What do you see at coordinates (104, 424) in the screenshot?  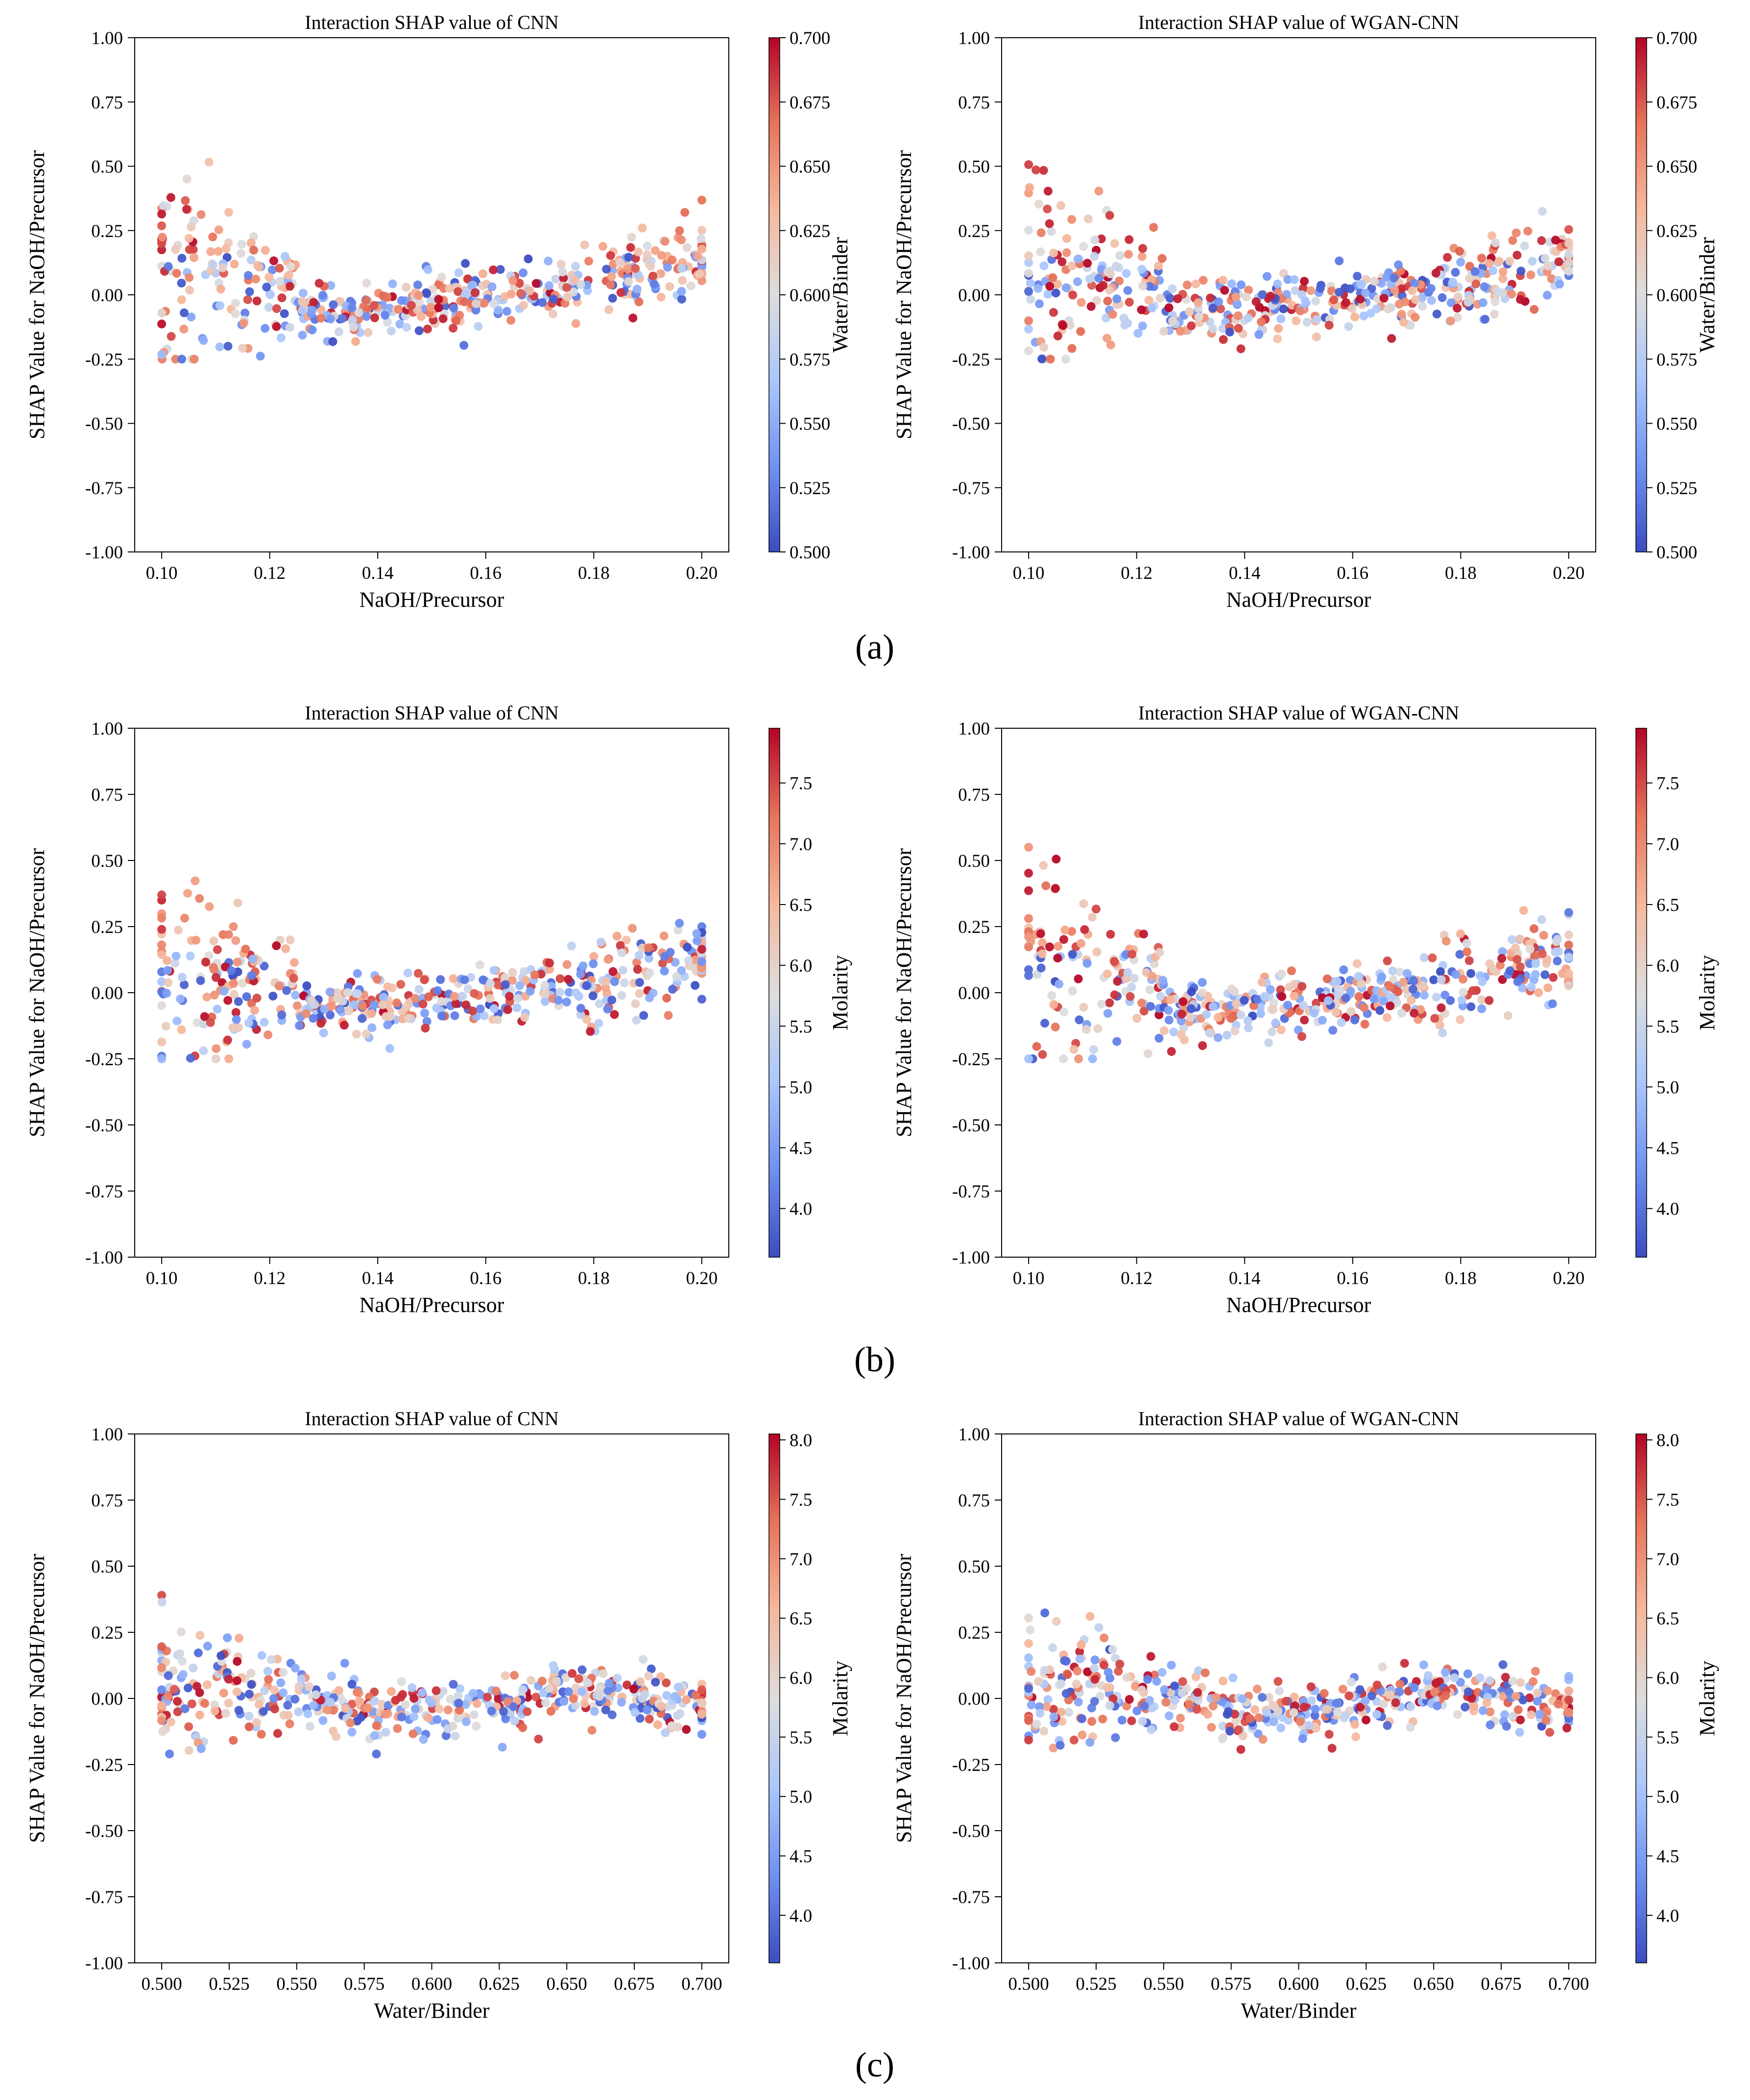 I see `y-tick-label: -0.50` at bounding box center [104, 424].